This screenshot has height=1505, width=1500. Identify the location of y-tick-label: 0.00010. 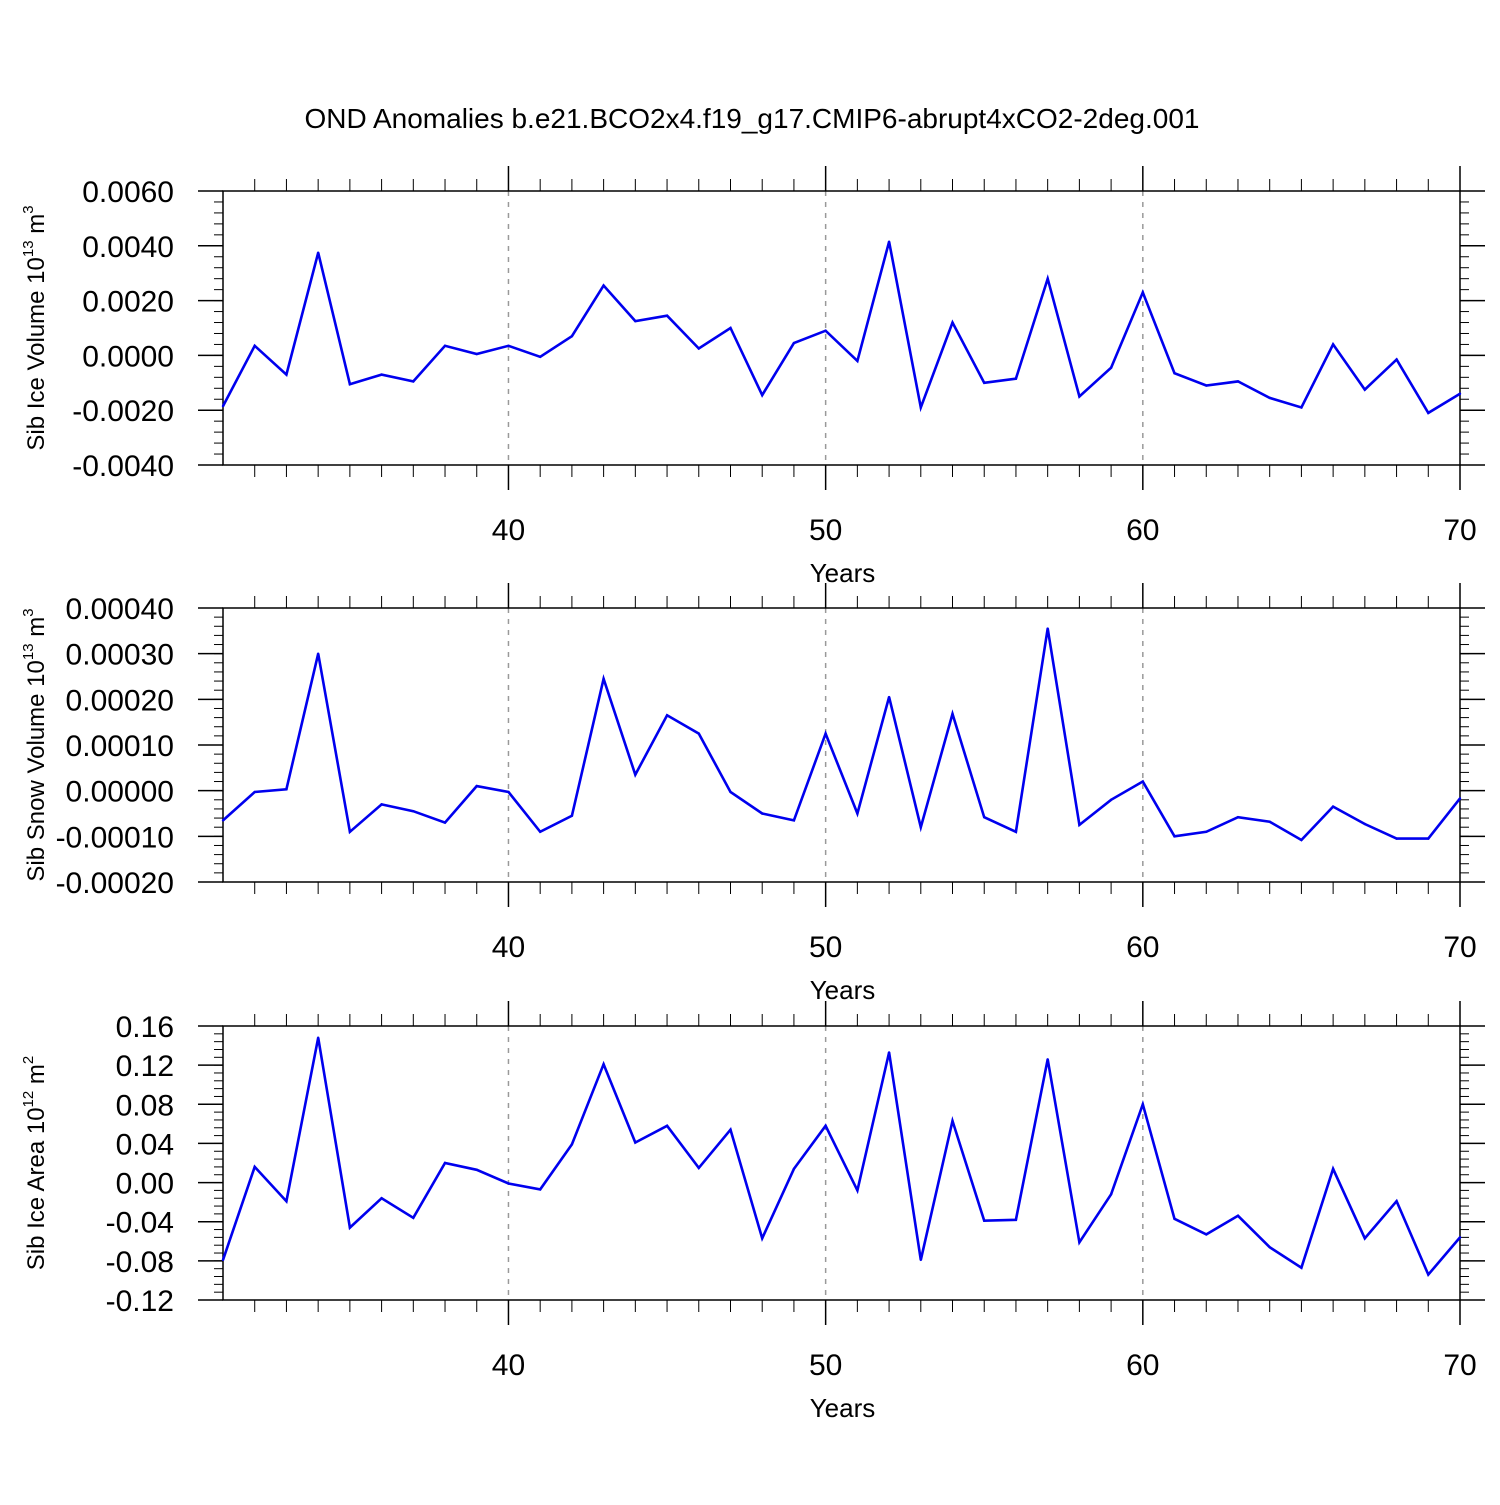
(120, 746).